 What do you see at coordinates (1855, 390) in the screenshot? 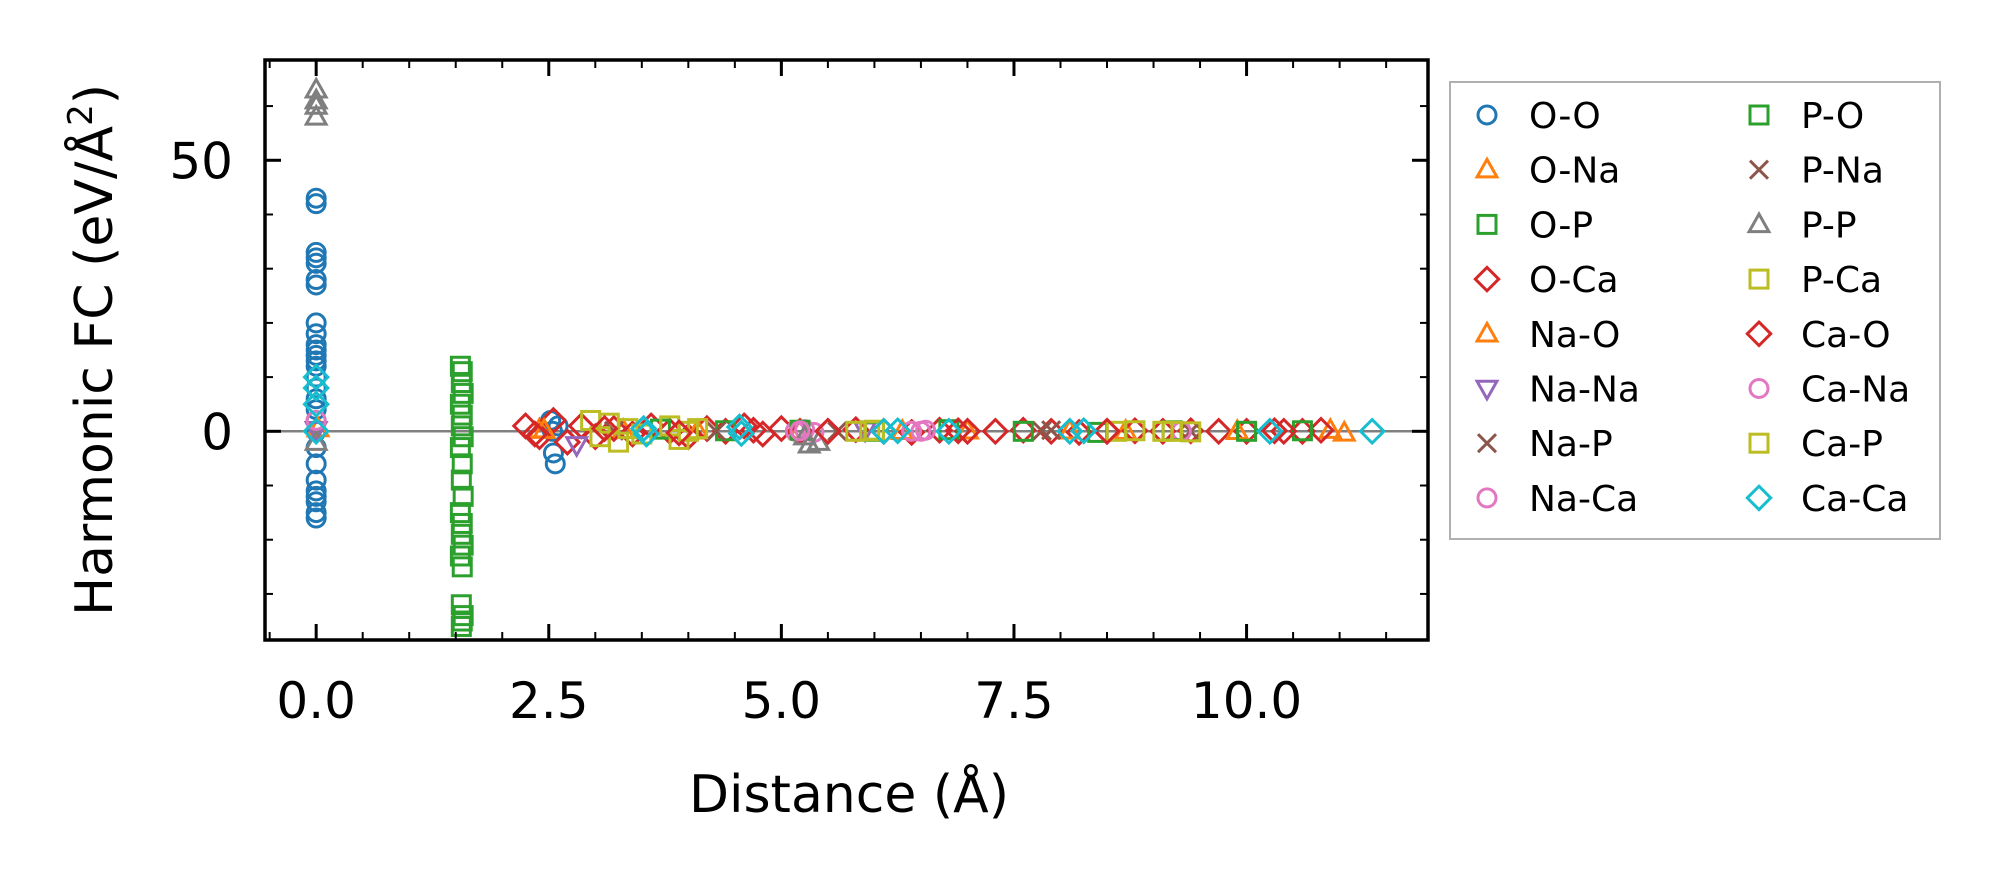
I see `legend-label: Ca-Na` at bounding box center [1855, 390].